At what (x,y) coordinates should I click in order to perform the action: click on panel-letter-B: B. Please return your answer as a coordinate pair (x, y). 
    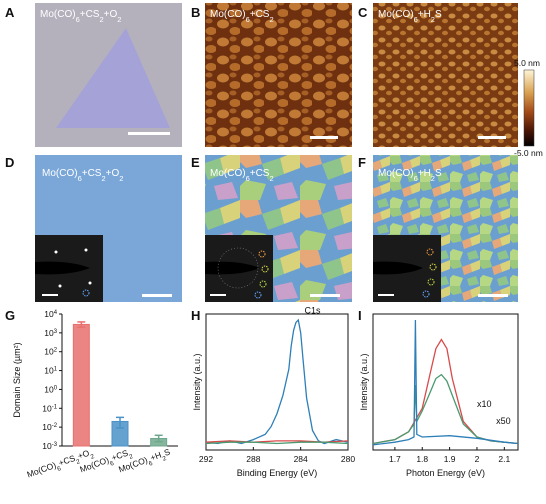
    Looking at the image, I should click on (195, 12).